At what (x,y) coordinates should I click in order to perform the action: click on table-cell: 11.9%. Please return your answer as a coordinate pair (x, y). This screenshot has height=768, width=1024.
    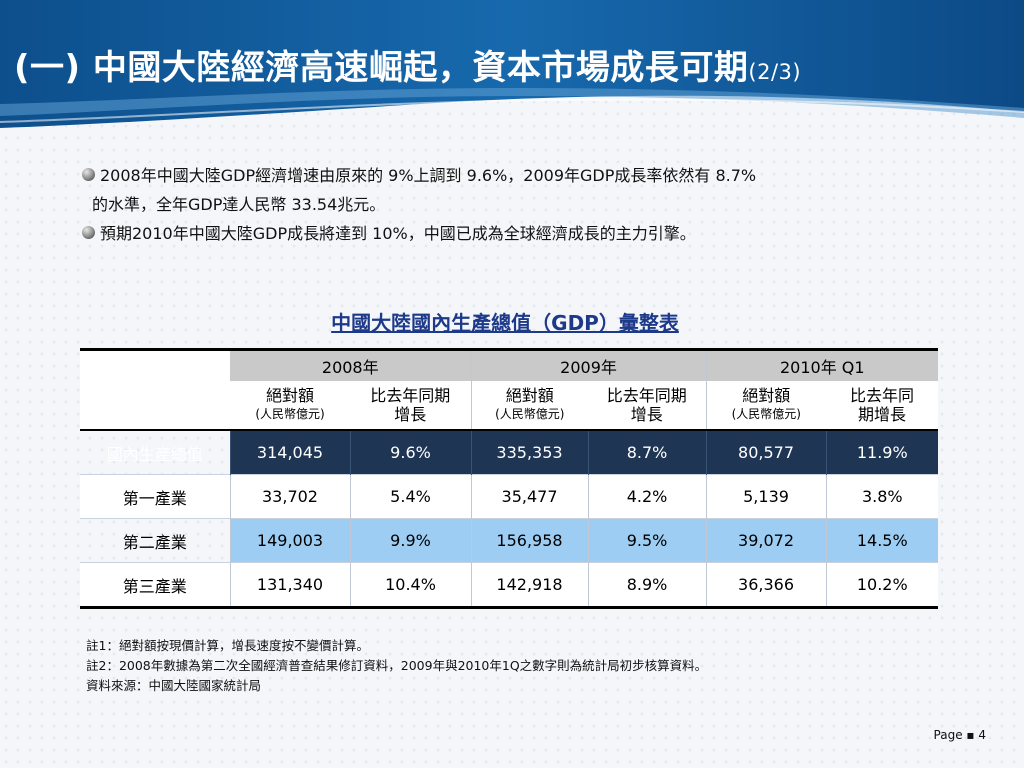
    Looking at the image, I should click on (882, 452).